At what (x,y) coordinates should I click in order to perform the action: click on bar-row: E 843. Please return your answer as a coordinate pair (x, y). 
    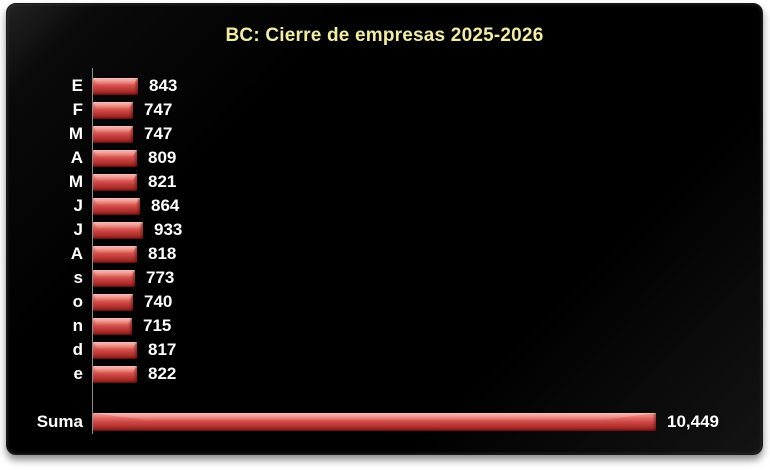
    Looking at the image, I should click on (384, 86).